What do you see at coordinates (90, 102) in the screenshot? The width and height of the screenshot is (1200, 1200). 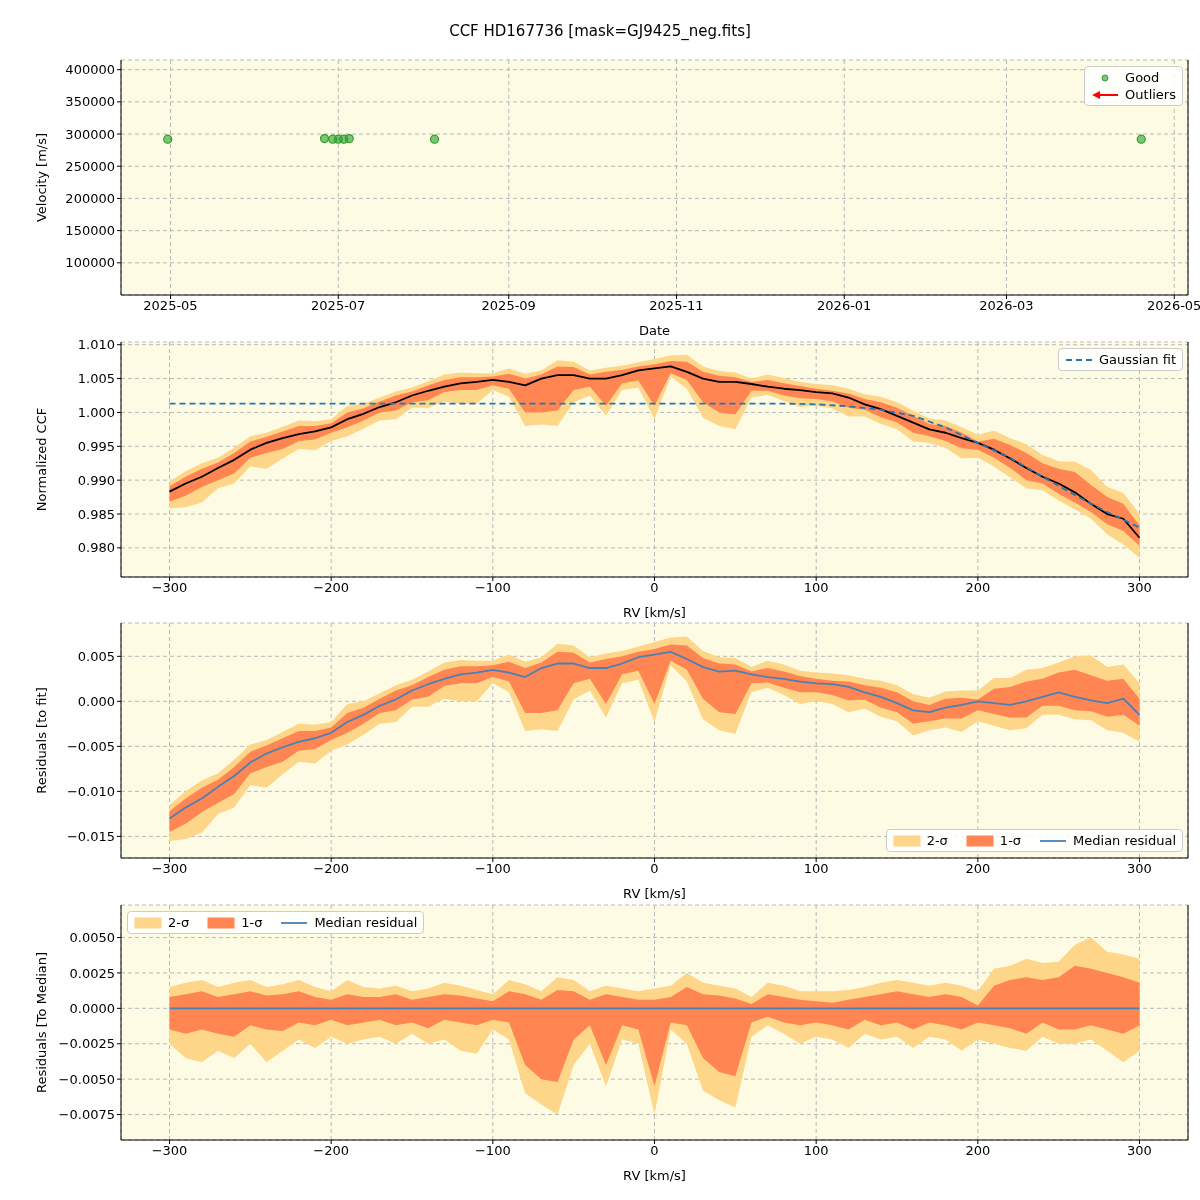 I see `y-tick-label: 350000` at bounding box center [90, 102].